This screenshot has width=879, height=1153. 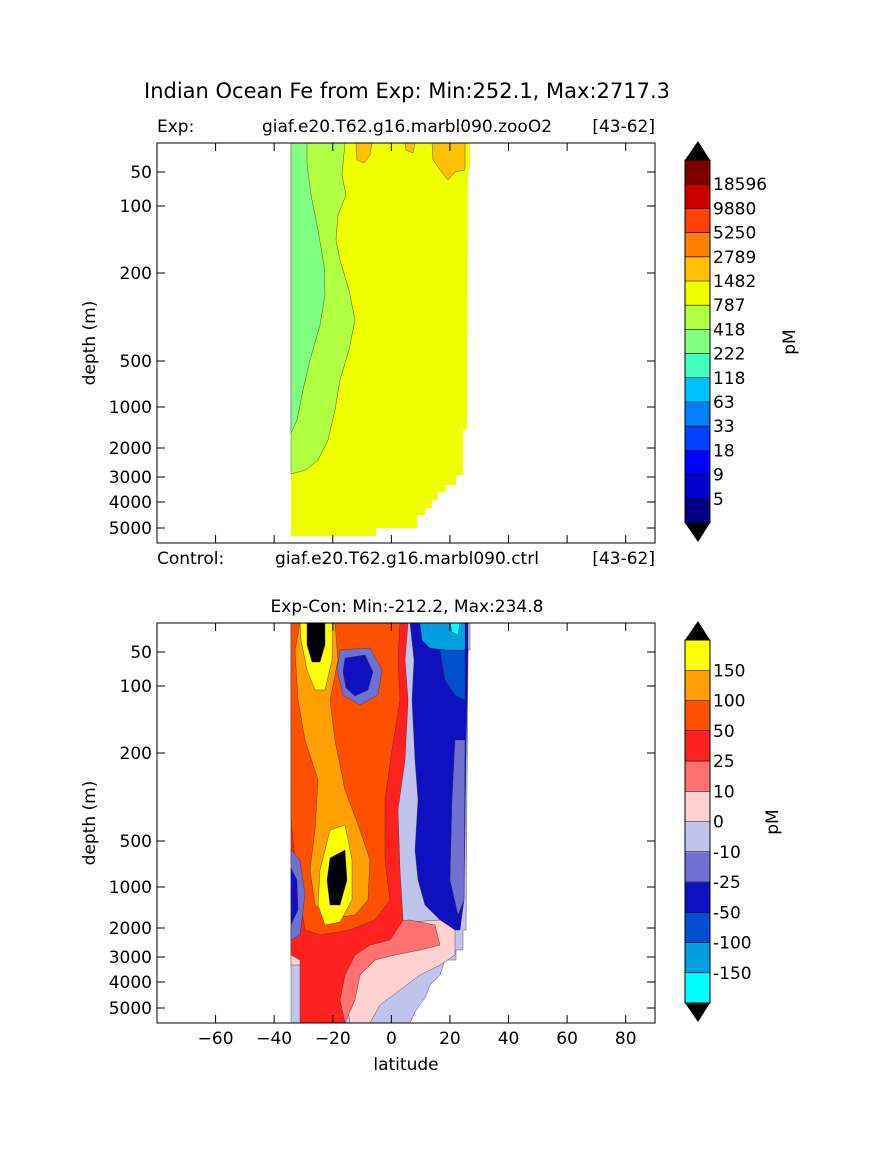 I want to click on colorbar-level-label: 25, so click(x=724, y=762).